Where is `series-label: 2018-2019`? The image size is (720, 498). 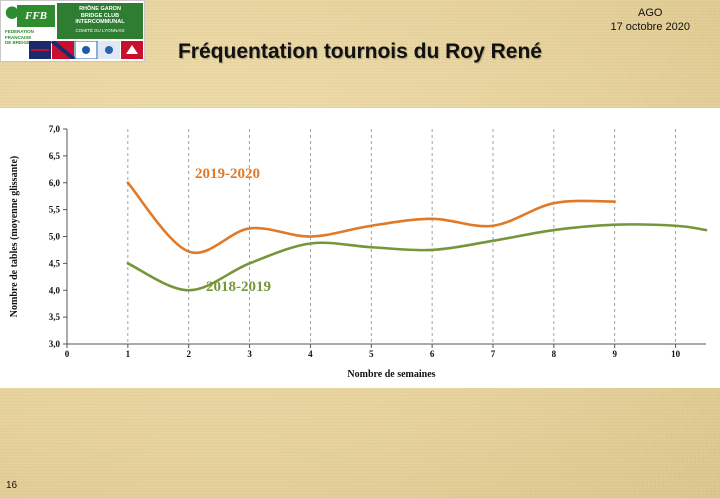
series-label: 2018-2019 is located at coordinates (238, 287).